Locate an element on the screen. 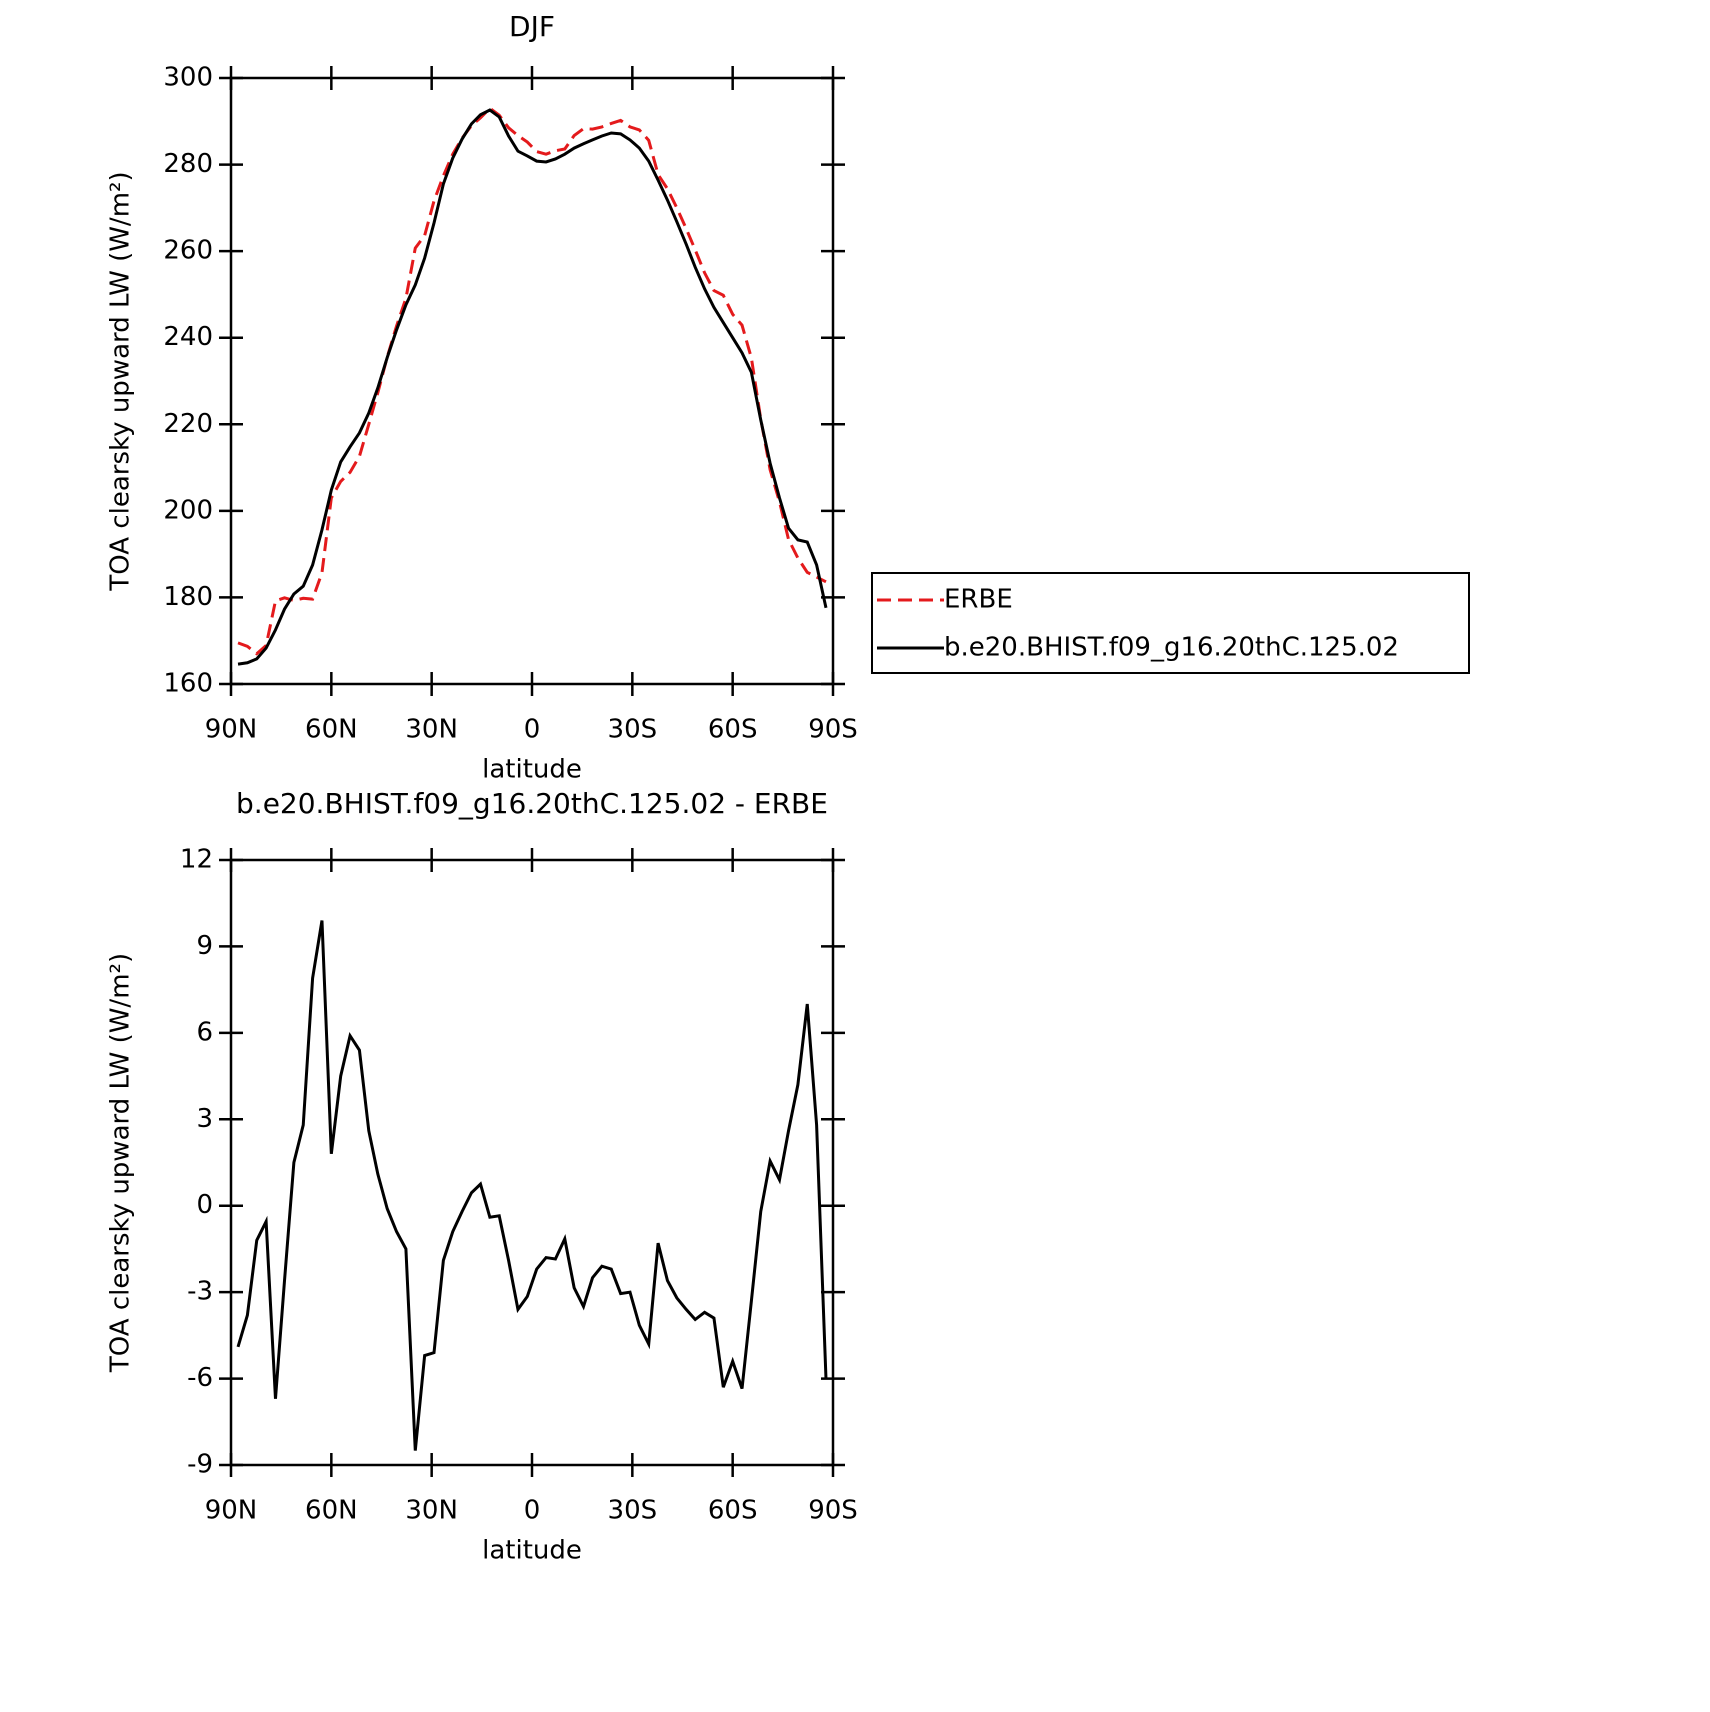  y-tick-label: 160 is located at coordinates (188, 684).